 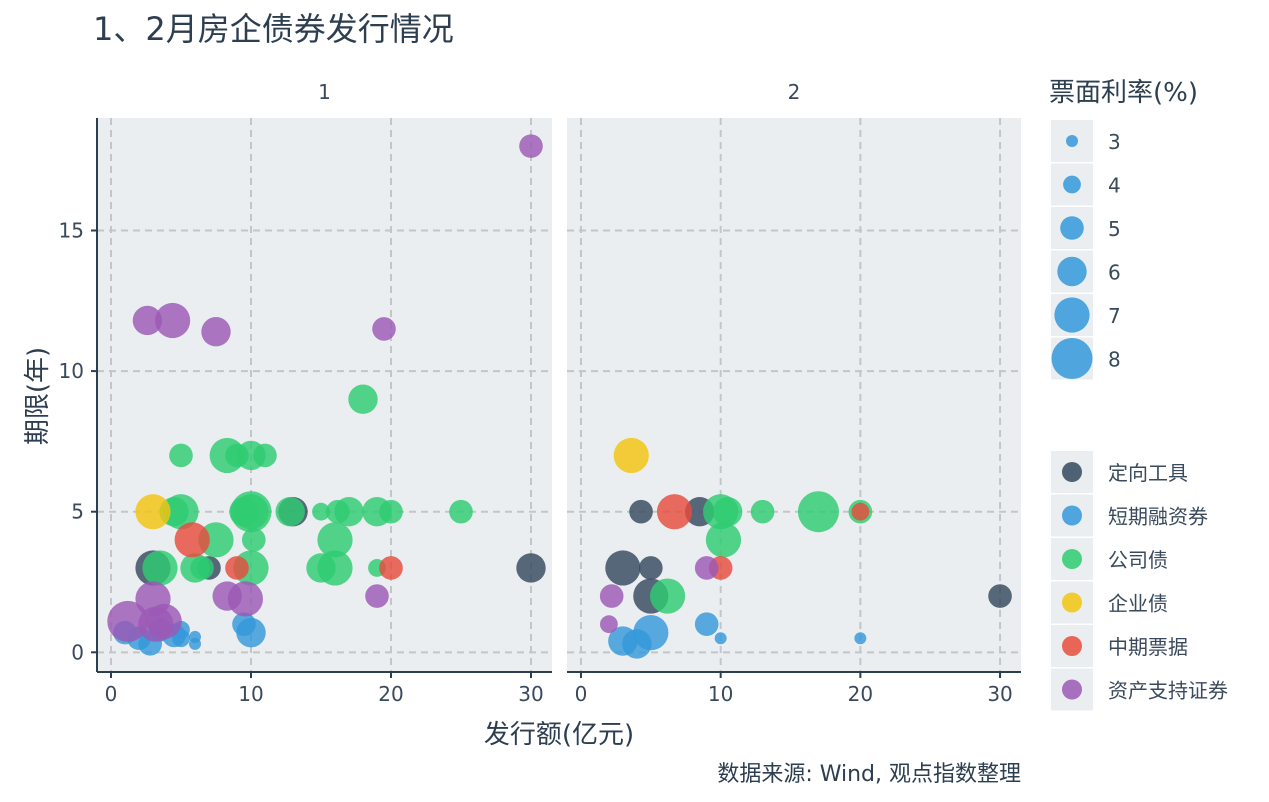 I want to click on facet-label: 1, so click(x=324, y=92).